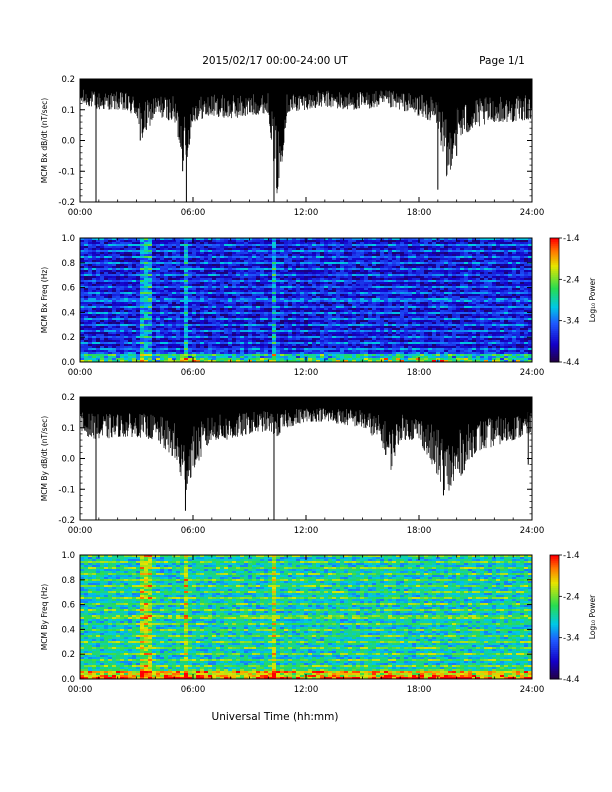 The image size is (612, 792). Describe the element at coordinates (419, 213) in the screenshot. I see `x-tick-label: 18:00` at that location.